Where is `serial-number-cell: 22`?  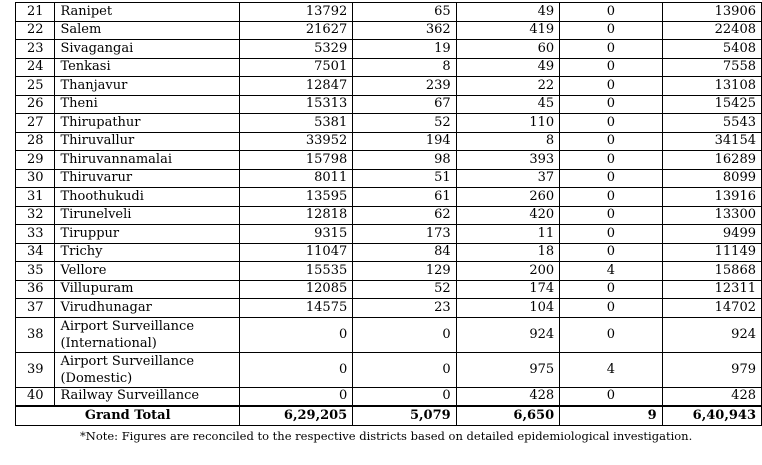 serial-number-cell: 22 is located at coordinates (35, 30).